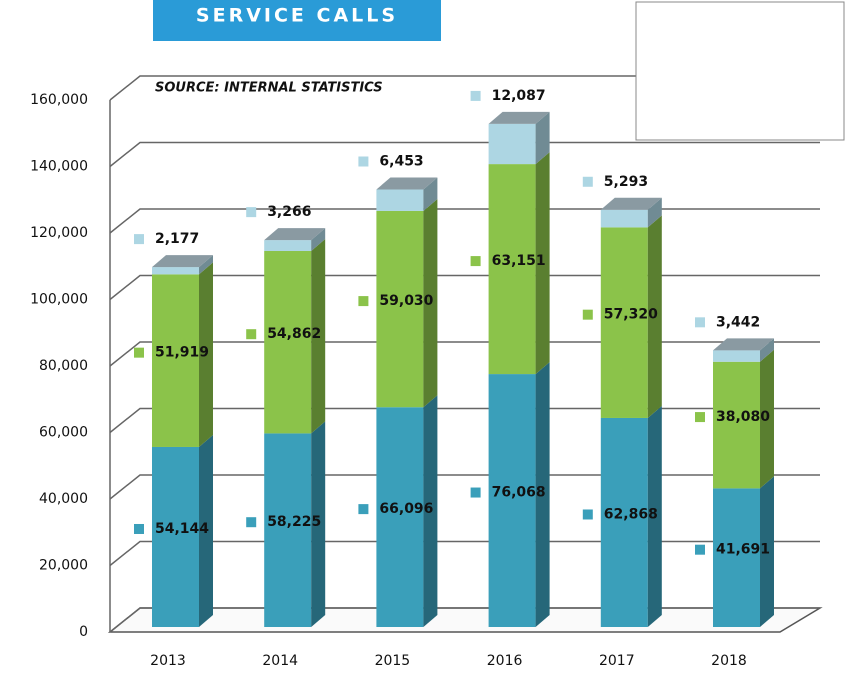 The width and height of the screenshot is (850, 676). What do you see at coordinates (519, 261) in the screenshot?
I see `data-label: 63,151` at bounding box center [519, 261].